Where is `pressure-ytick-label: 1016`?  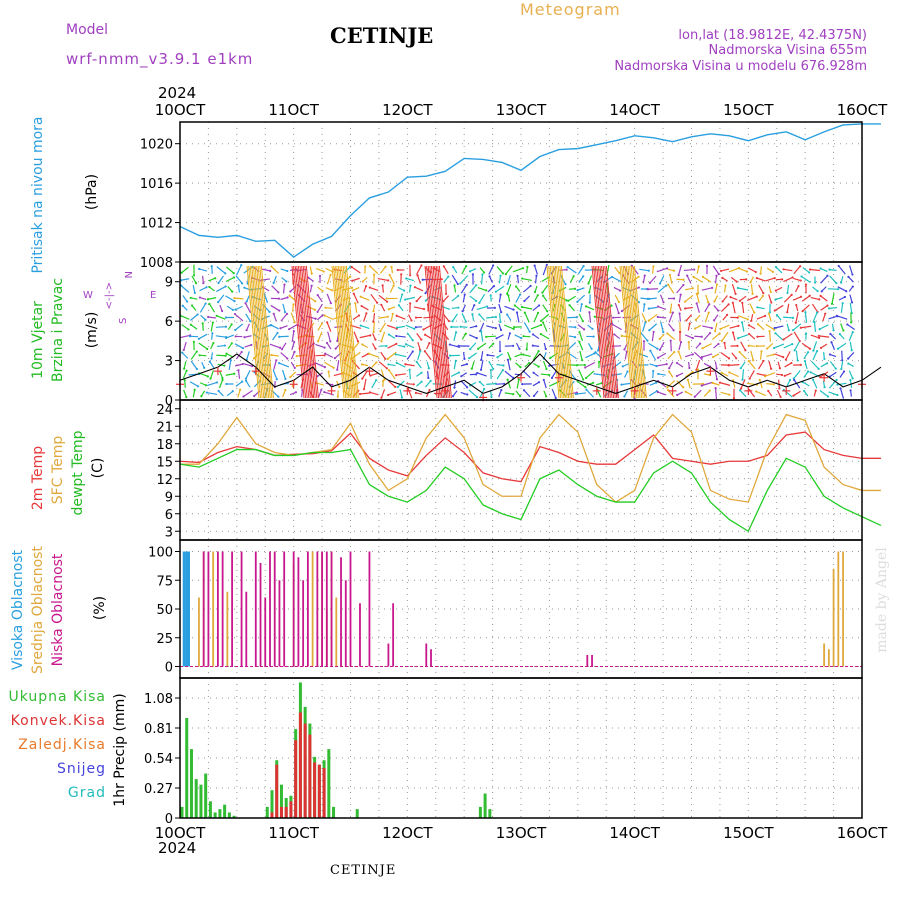 pressure-ytick-label: 1016 is located at coordinates (156, 184).